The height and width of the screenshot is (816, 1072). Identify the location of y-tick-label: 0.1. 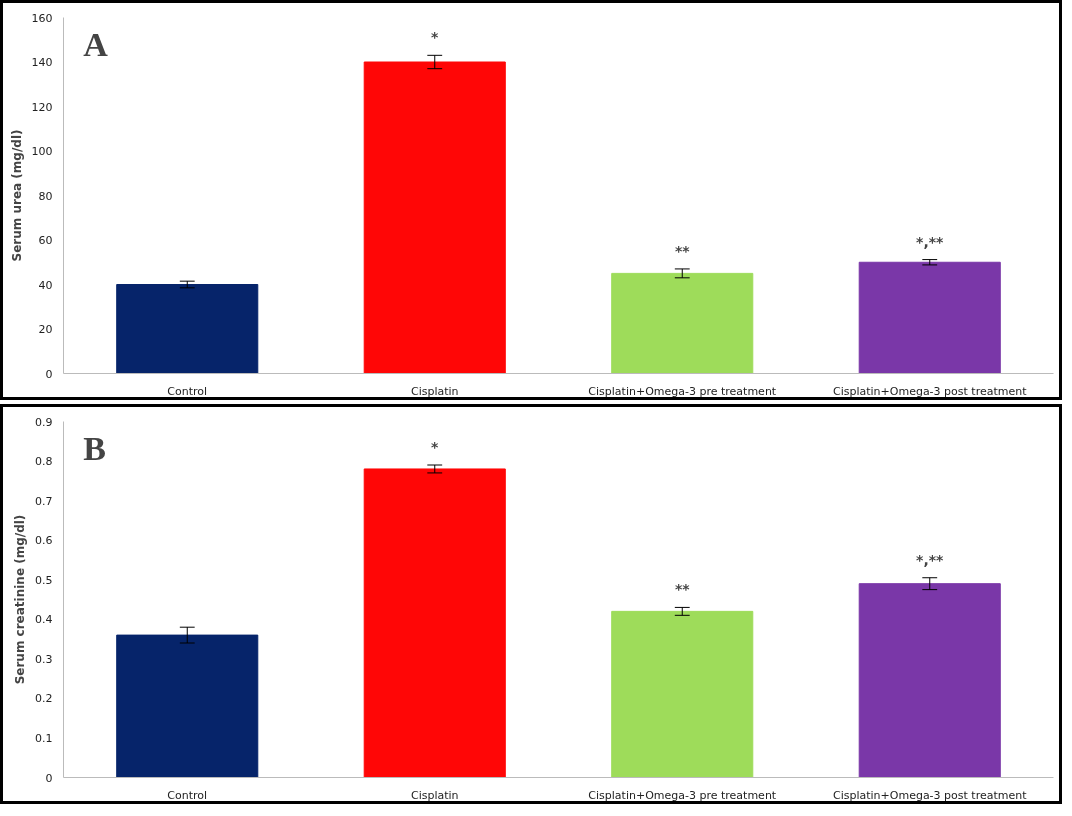
(44, 738).